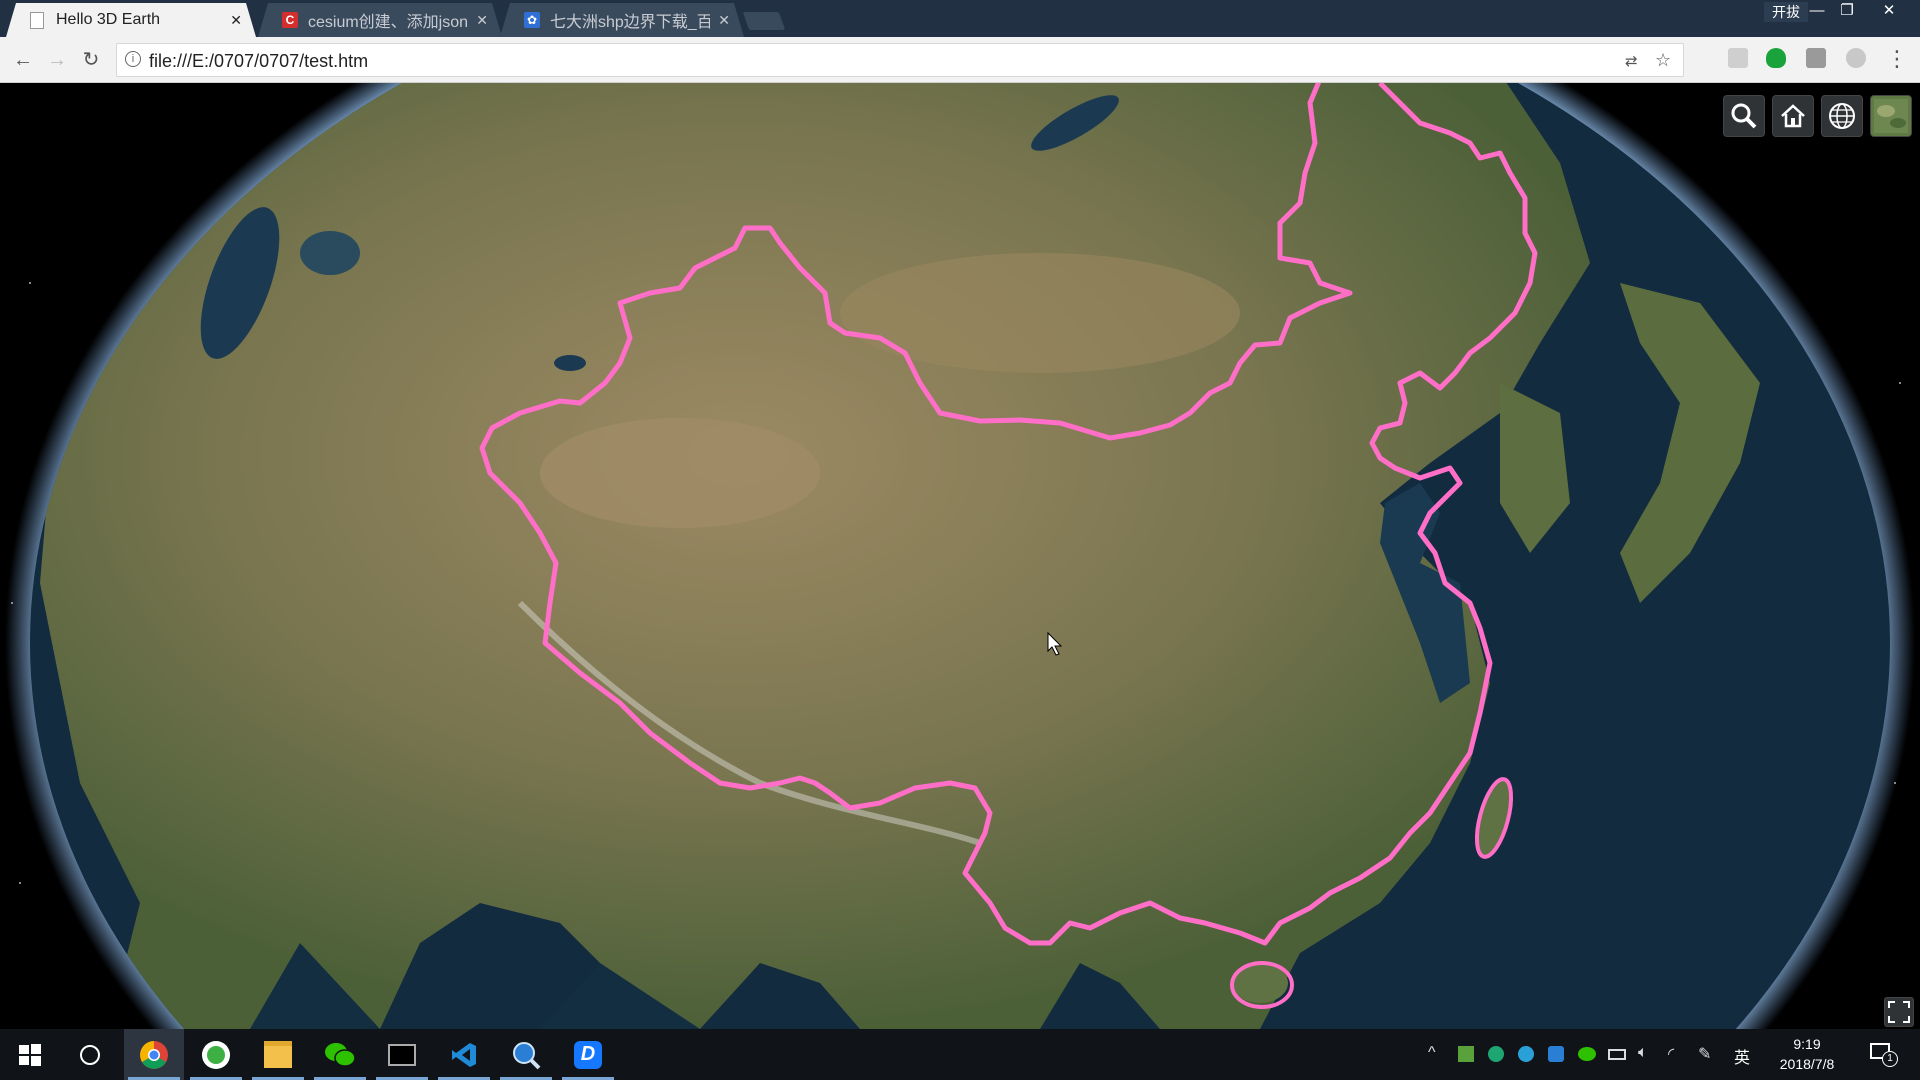 The height and width of the screenshot is (1080, 1920). Describe the element at coordinates (1643, 1052) in the screenshot. I see `volume-icon: 🔈︎` at that location.